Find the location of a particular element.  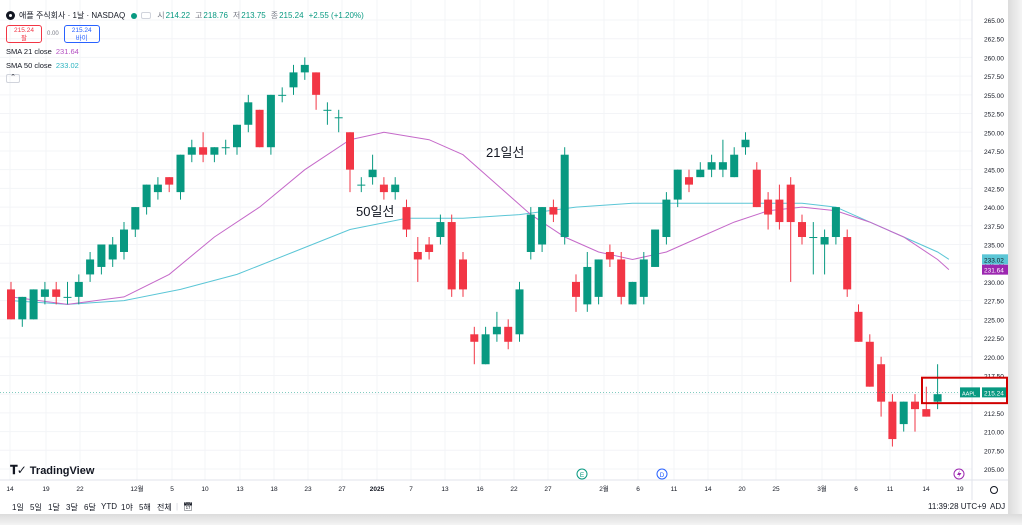

indicator-sma21: SMA 21 close 231.64 is located at coordinates (187, 51).